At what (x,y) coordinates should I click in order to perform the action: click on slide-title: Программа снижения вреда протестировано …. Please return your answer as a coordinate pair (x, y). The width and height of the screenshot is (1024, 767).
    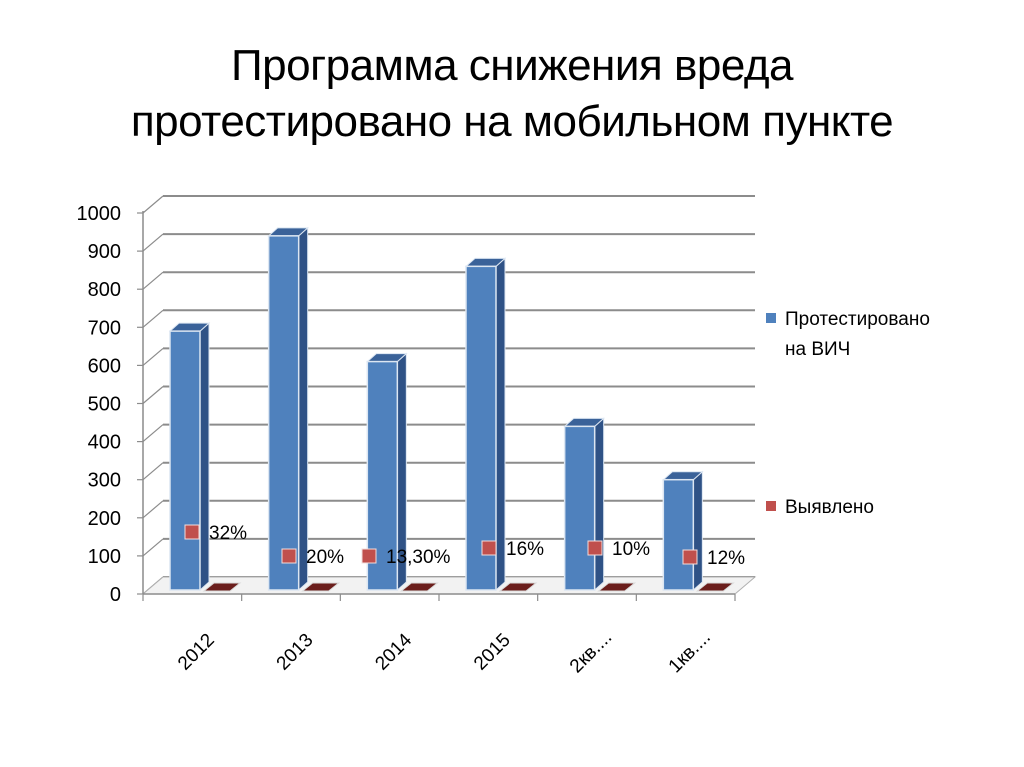
    Looking at the image, I should click on (512, 94).